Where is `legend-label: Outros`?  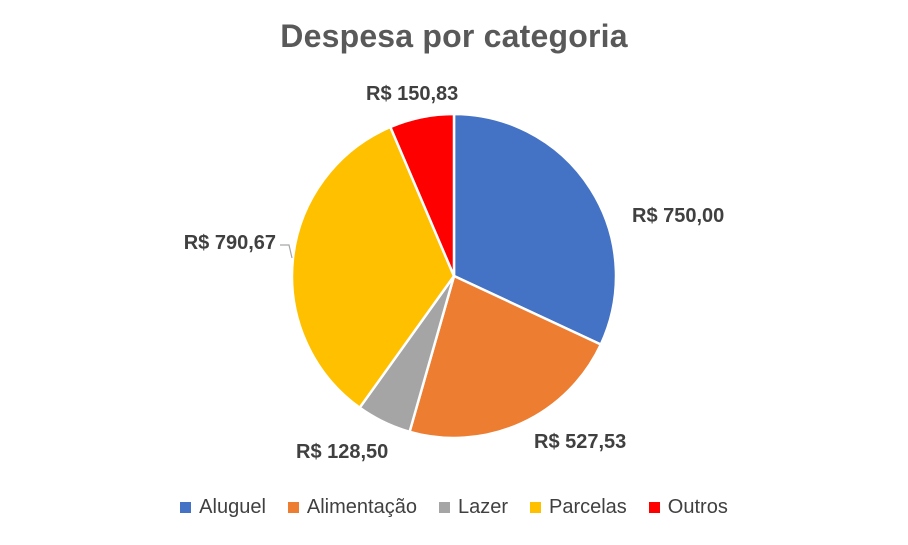
legend-label: Outros is located at coordinates (697, 507).